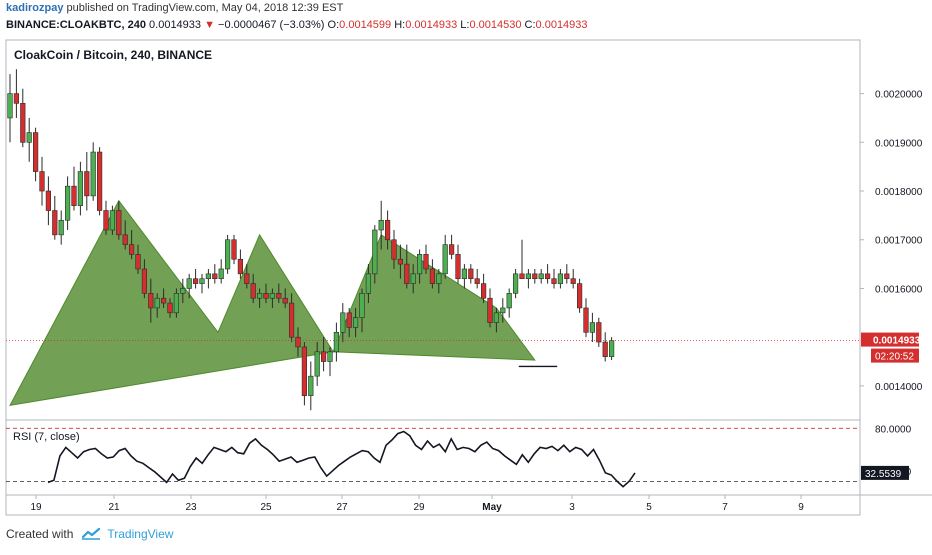  I want to click on tradingview-logo-icon, so click(91, 534).